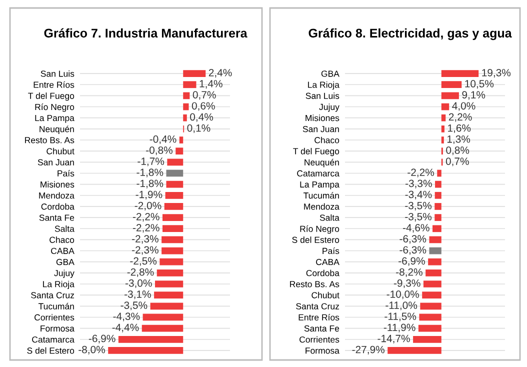 The height and width of the screenshot is (367, 527). I want to click on data-label: -11,9%, so click(400, 328).